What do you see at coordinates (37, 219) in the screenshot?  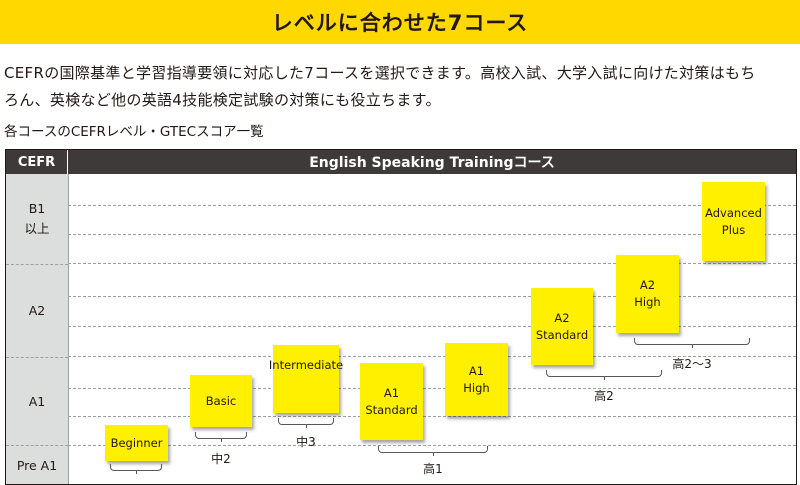 I see `level-b1-plus: B1 以上` at bounding box center [37, 219].